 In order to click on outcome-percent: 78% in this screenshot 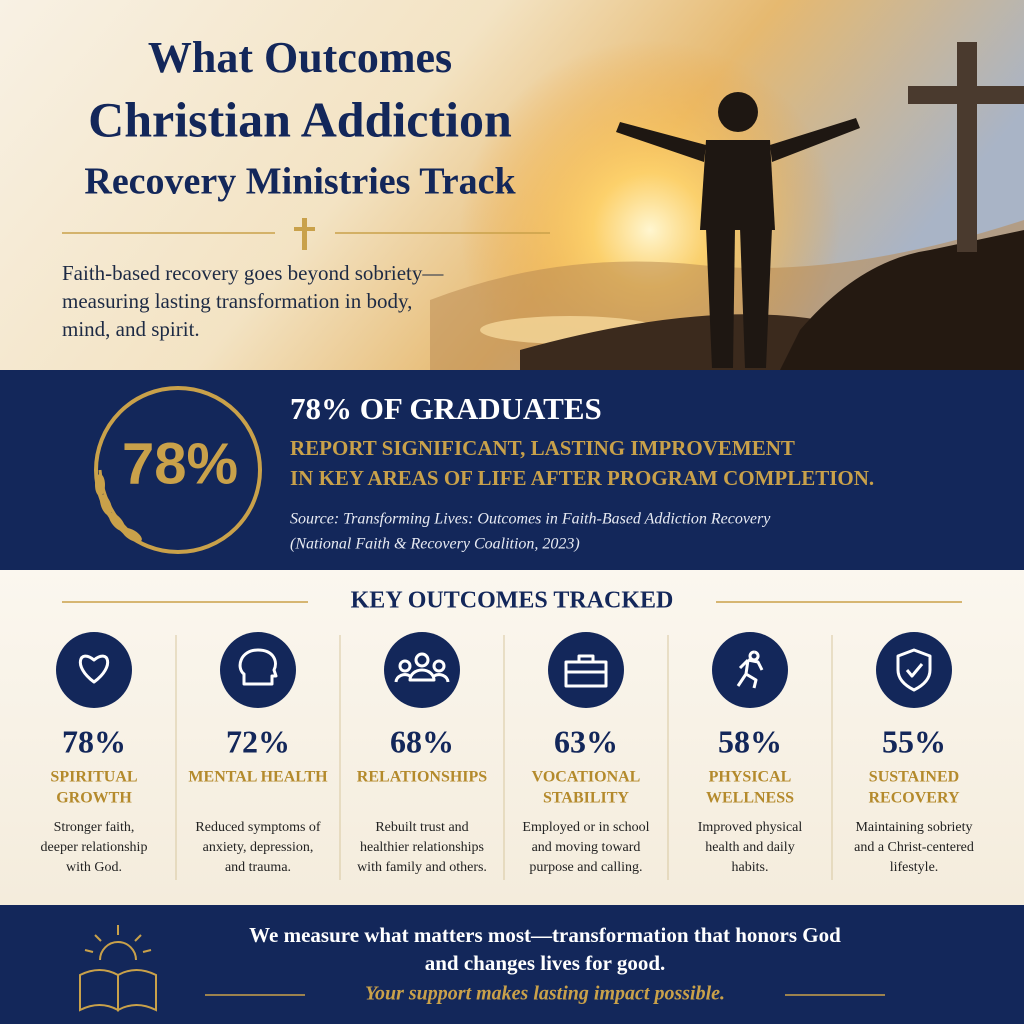, I will do `click(94, 741)`.